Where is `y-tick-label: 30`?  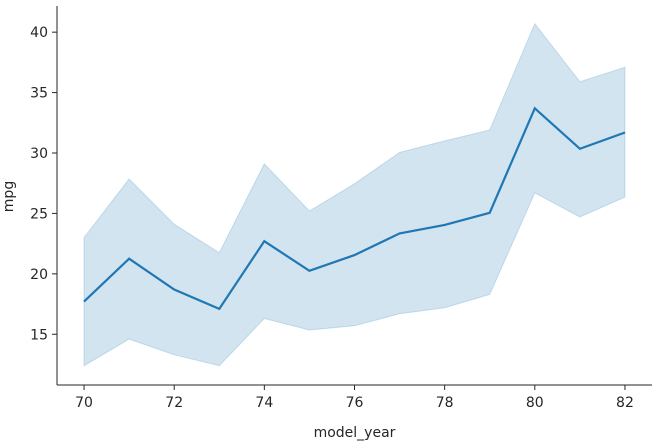
y-tick-label: 30 is located at coordinates (39, 154).